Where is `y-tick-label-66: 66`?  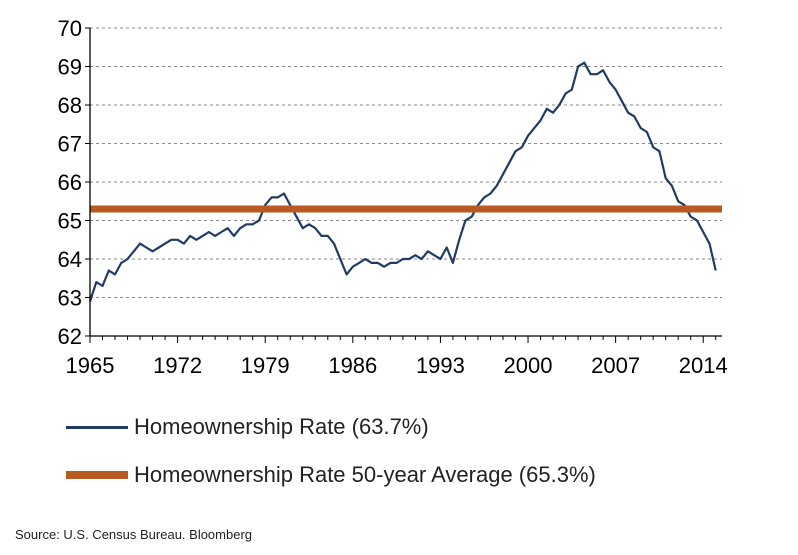
y-tick-label-66: 66 is located at coordinates (70, 182).